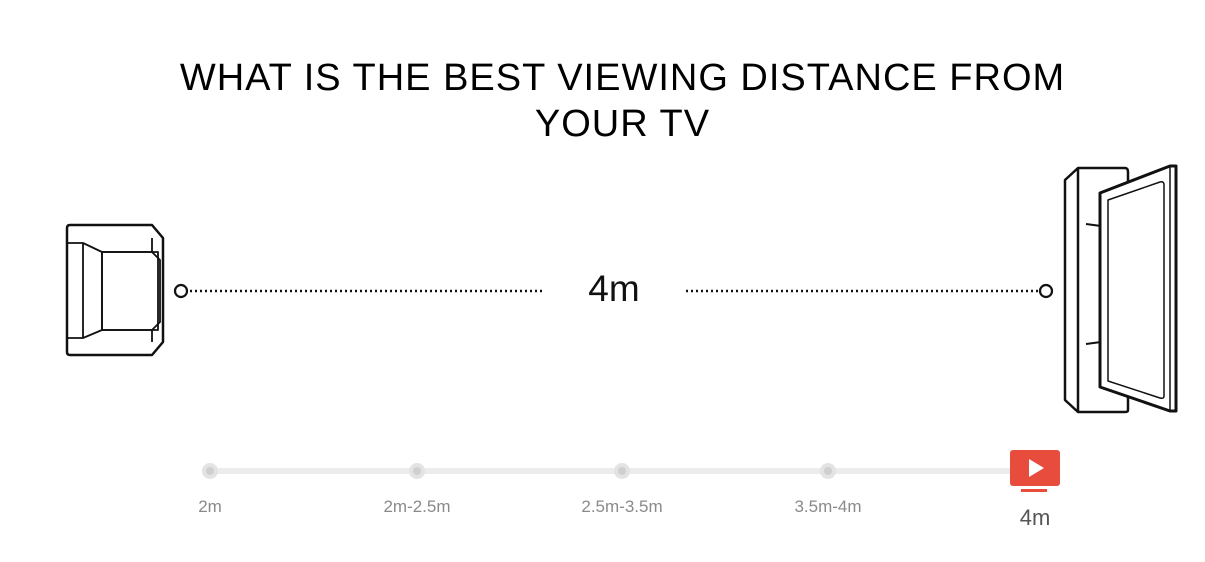  Describe the element at coordinates (622, 78) in the screenshot. I see `title-line-1: WHAT IS THE BEST VIEWING DISTANCE FROM` at that location.